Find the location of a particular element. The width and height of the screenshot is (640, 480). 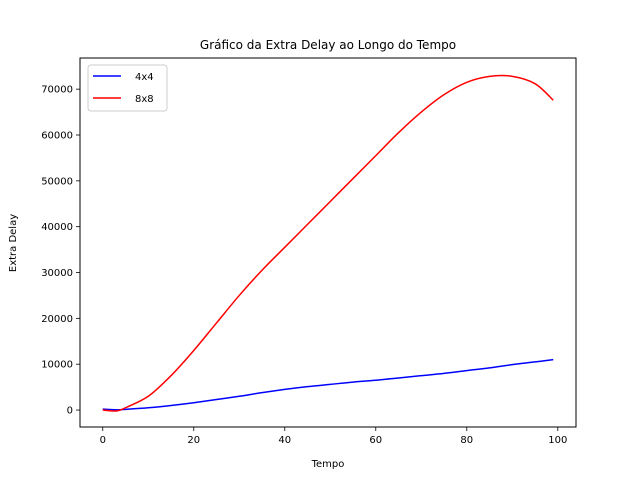

y-axis: 0 10000 20000 30000 40000 50000 60000 70000 is located at coordinates (60, 251).